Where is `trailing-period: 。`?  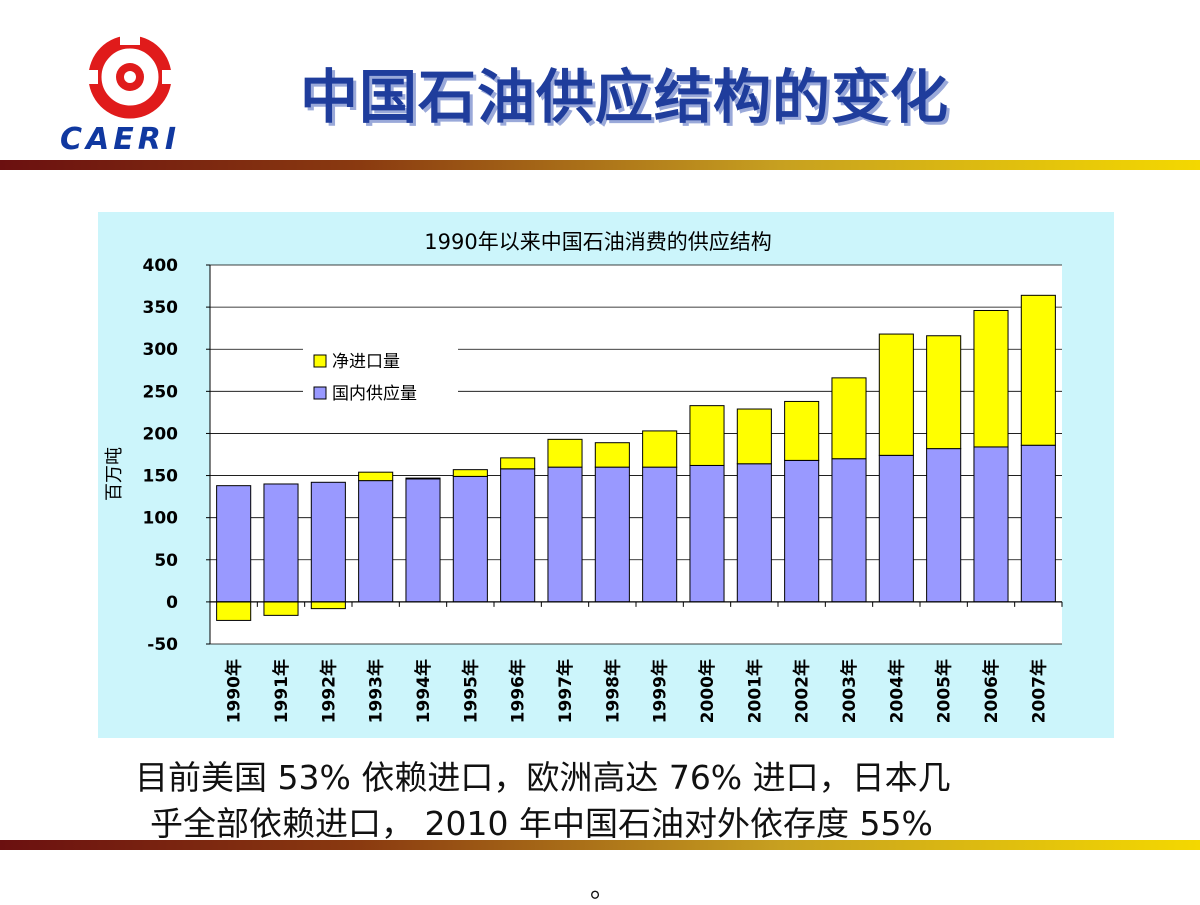
trailing-period: 。 is located at coordinates (603, 889).